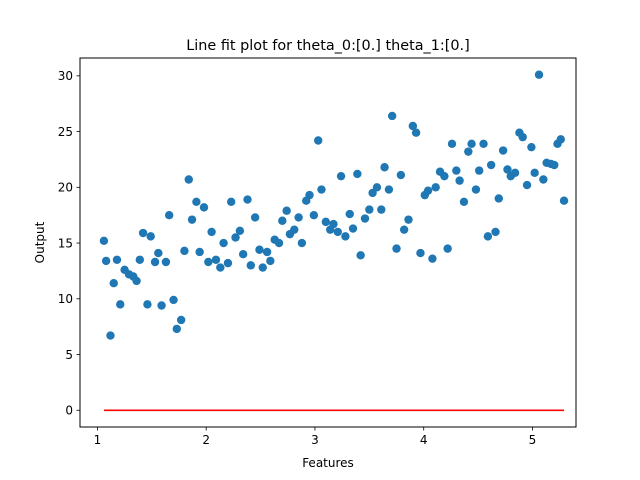 The image size is (640, 480). Describe the element at coordinates (40, 242) in the screenshot. I see `y-axis-label: Output` at that location.